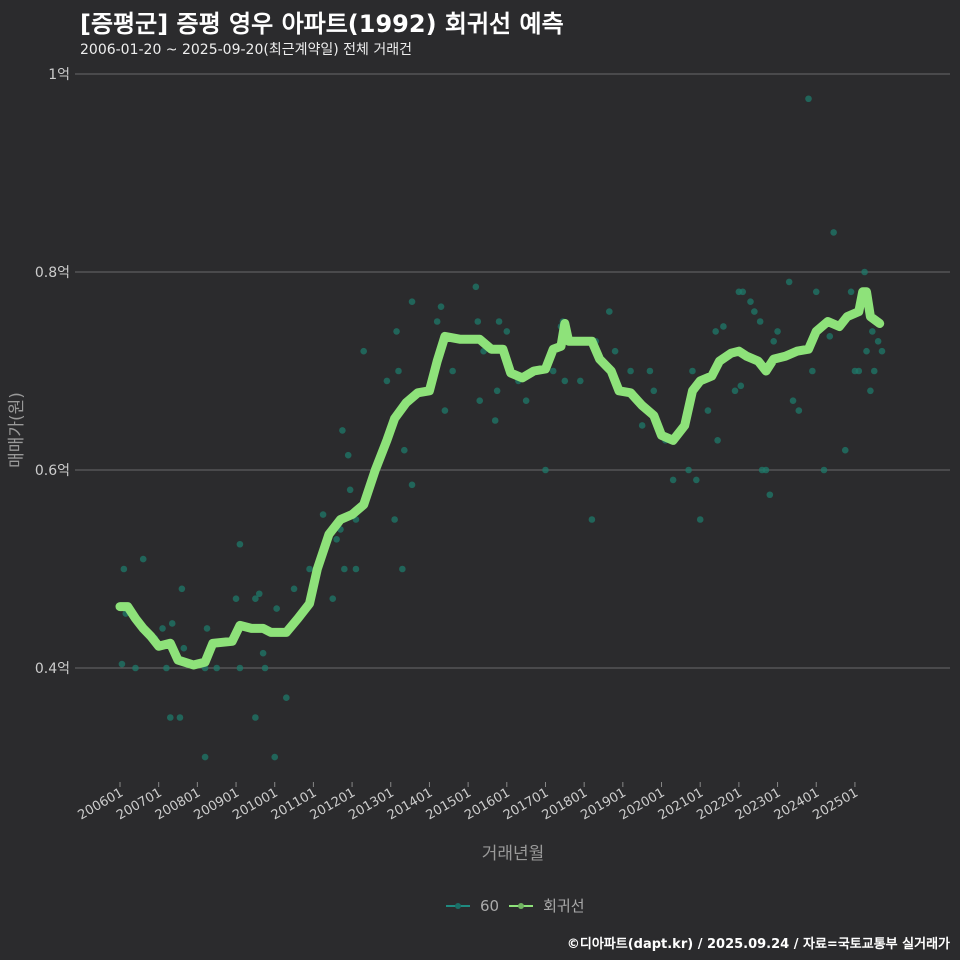  I want to click on y-tick-label: 1억, so click(59, 75).